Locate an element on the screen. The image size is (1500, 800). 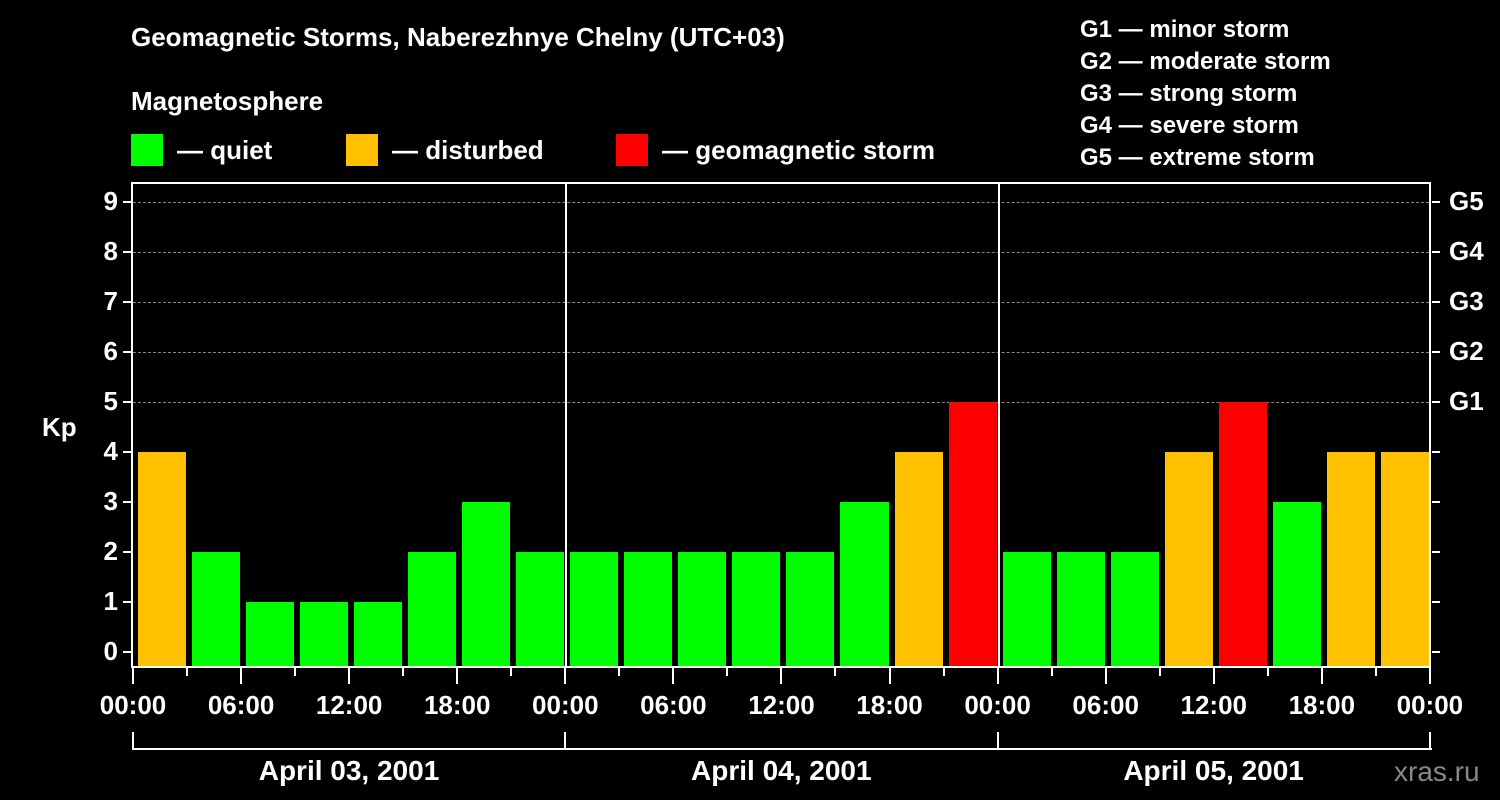
chart-subtitle: Magnetosphere is located at coordinates (227, 101).